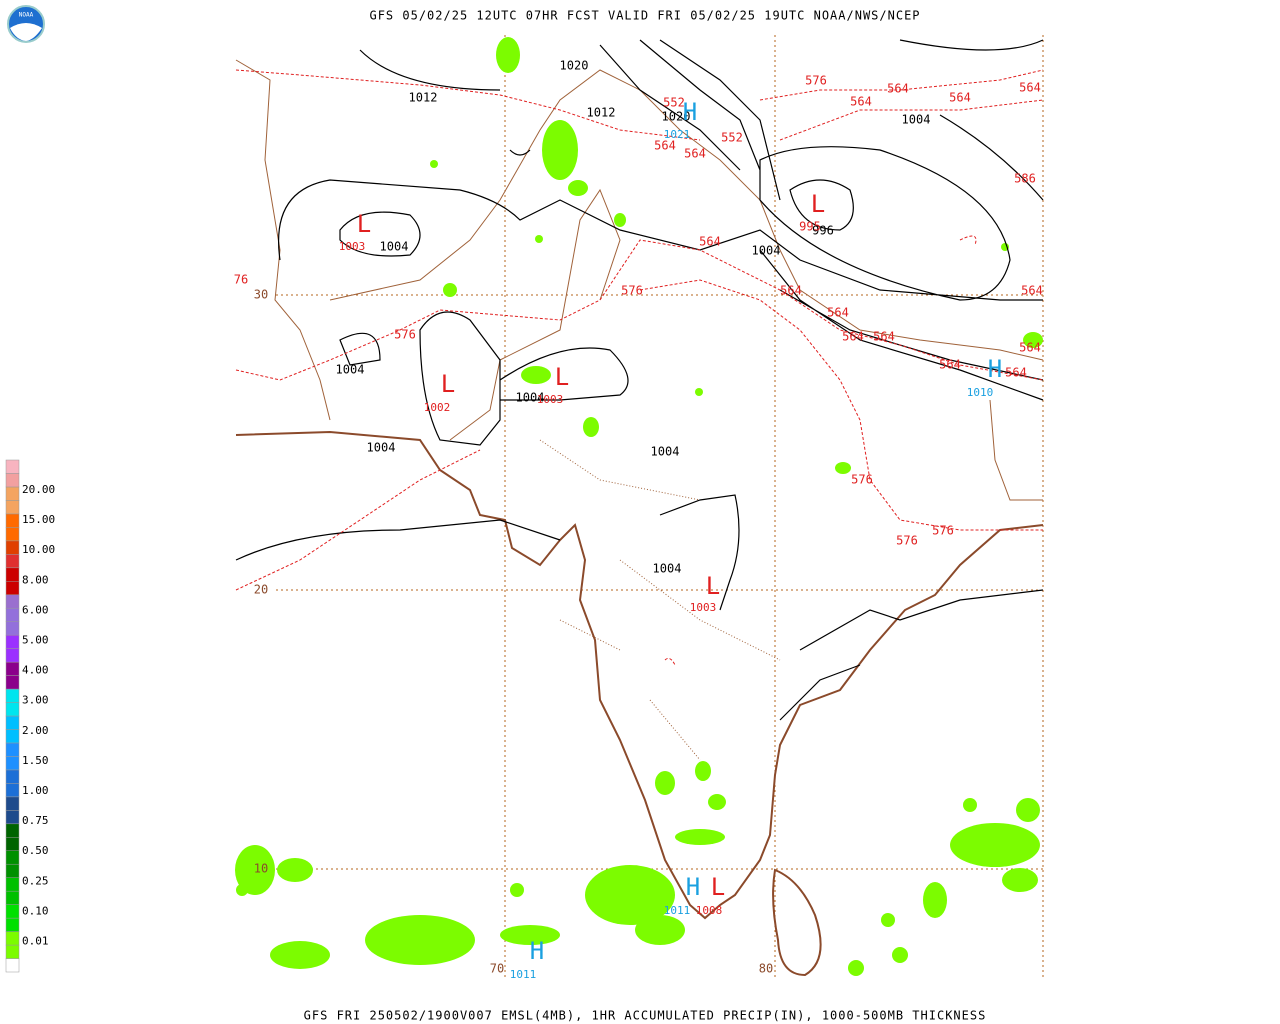 This screenshot has width=1280, height=1024. What do you see at coordinates (261, 295) in the screenshot?
I see `latitude-label: 30` at bounding box center [261, 295].